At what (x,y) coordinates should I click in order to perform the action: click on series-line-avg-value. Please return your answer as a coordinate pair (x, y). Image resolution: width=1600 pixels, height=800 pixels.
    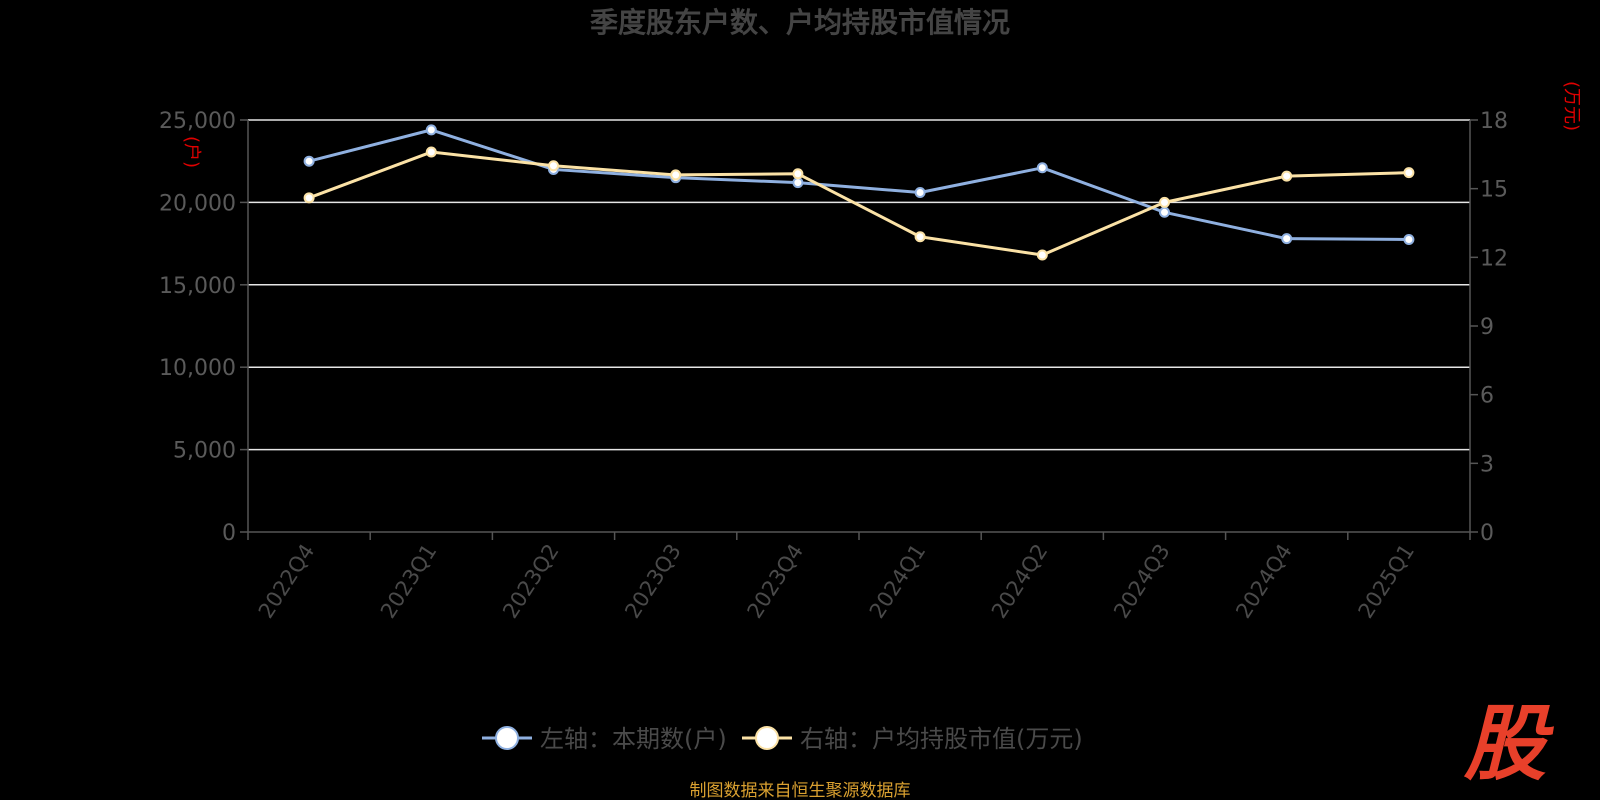
    Looking at the image, I should click on (858, 203).